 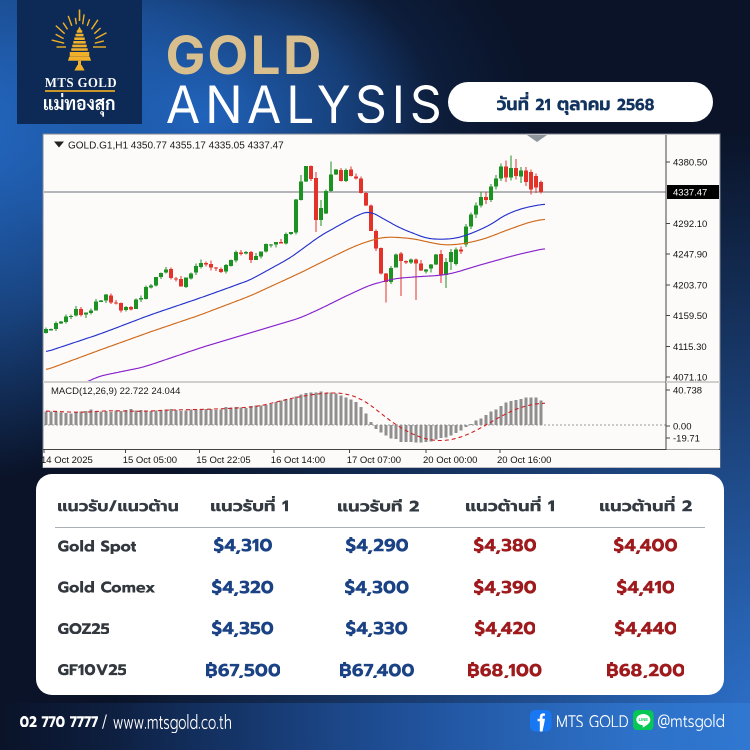 I want to click on svg-text: 4292.10, so click(x=690, y=224).